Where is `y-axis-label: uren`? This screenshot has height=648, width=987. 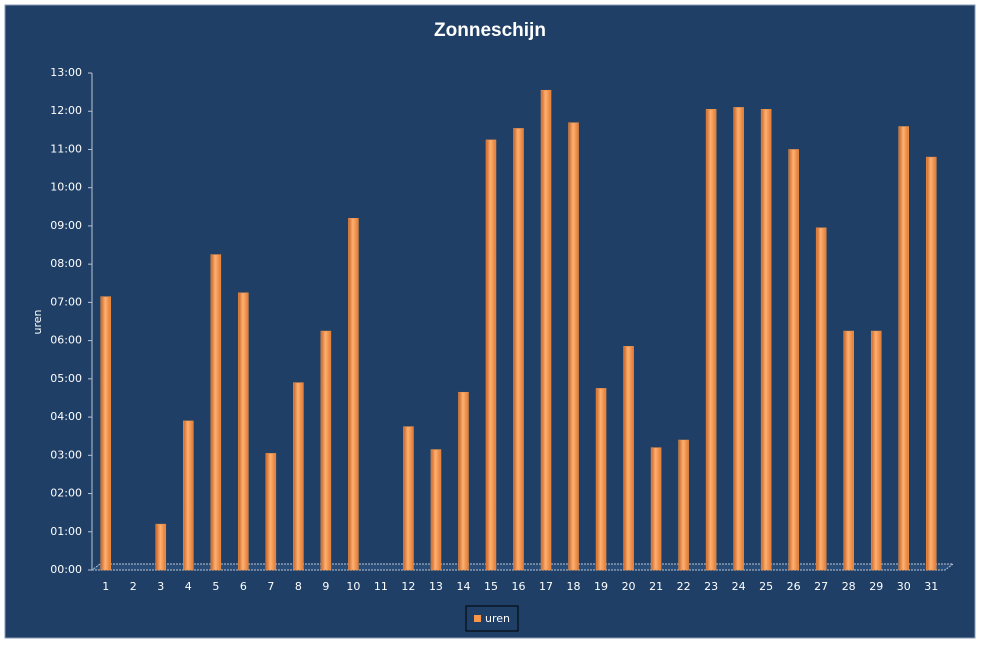
y-axis-label: uren is located at coordinates (37, 321).